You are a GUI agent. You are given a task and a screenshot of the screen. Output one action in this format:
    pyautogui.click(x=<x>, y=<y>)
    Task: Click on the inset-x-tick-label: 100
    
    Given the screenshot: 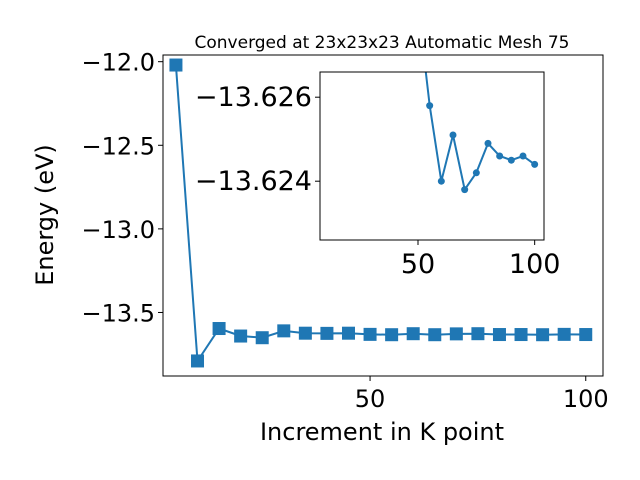 What is the action you would take?
    pyautogui.click(x=535, y=264)
    